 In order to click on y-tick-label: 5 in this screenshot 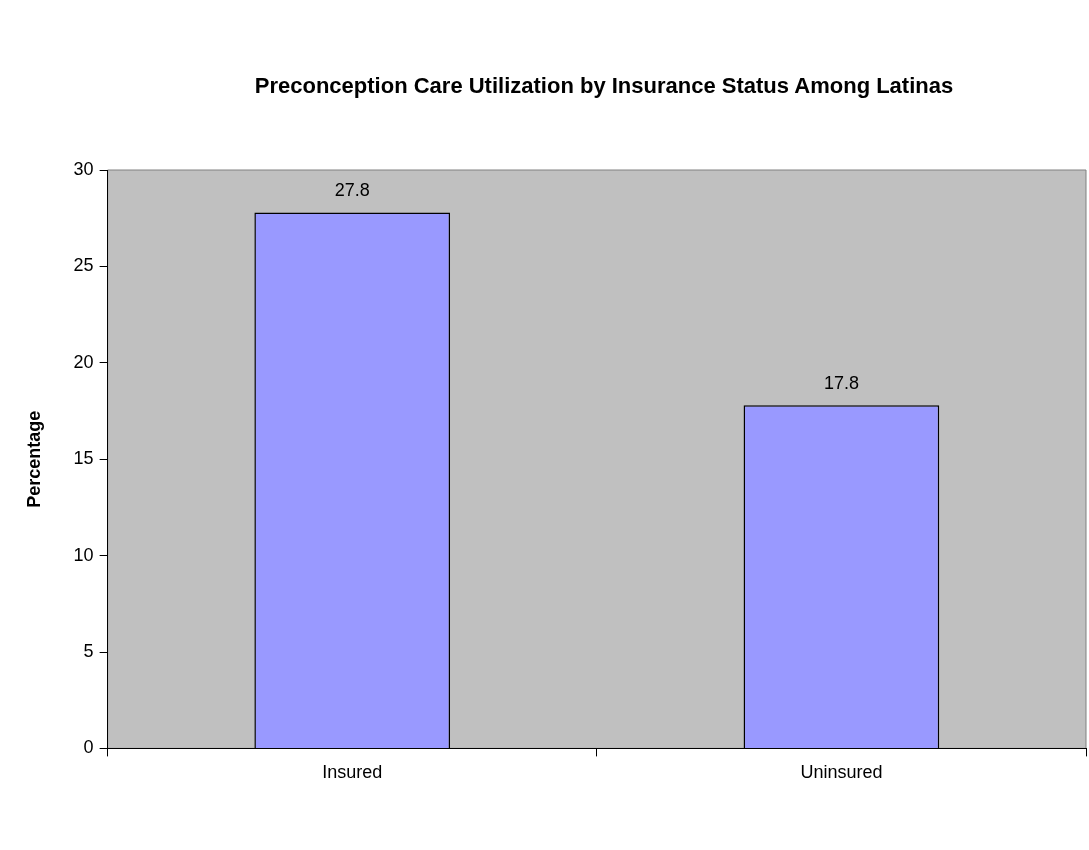, I will do `click(88, 650)`.